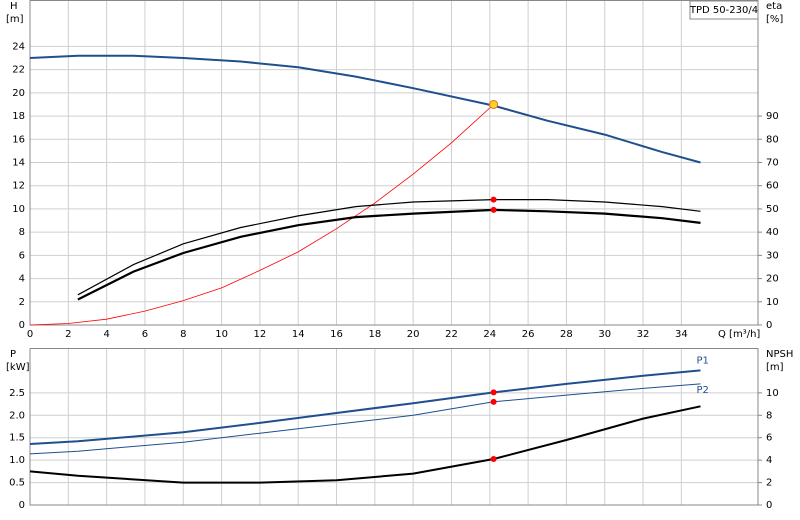 The image size is (800, 520). Describe the element at coordinates (18, 93) in the screenshot. I see `y-tick-label: 20` at that location.